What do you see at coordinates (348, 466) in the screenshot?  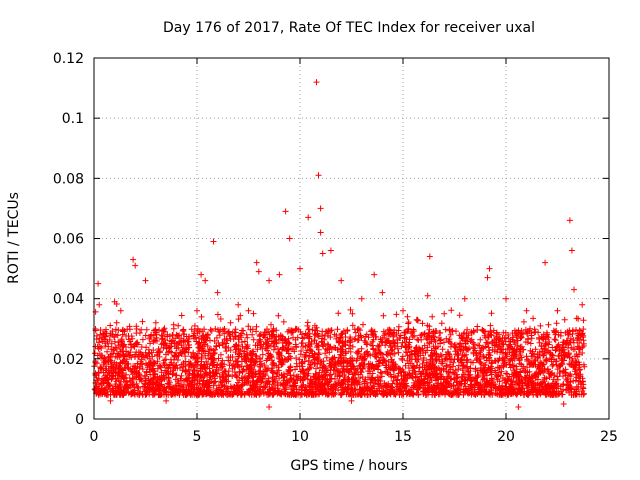 I see `x-axis-label: GPS time / hours` at bounding box center [348, 466].